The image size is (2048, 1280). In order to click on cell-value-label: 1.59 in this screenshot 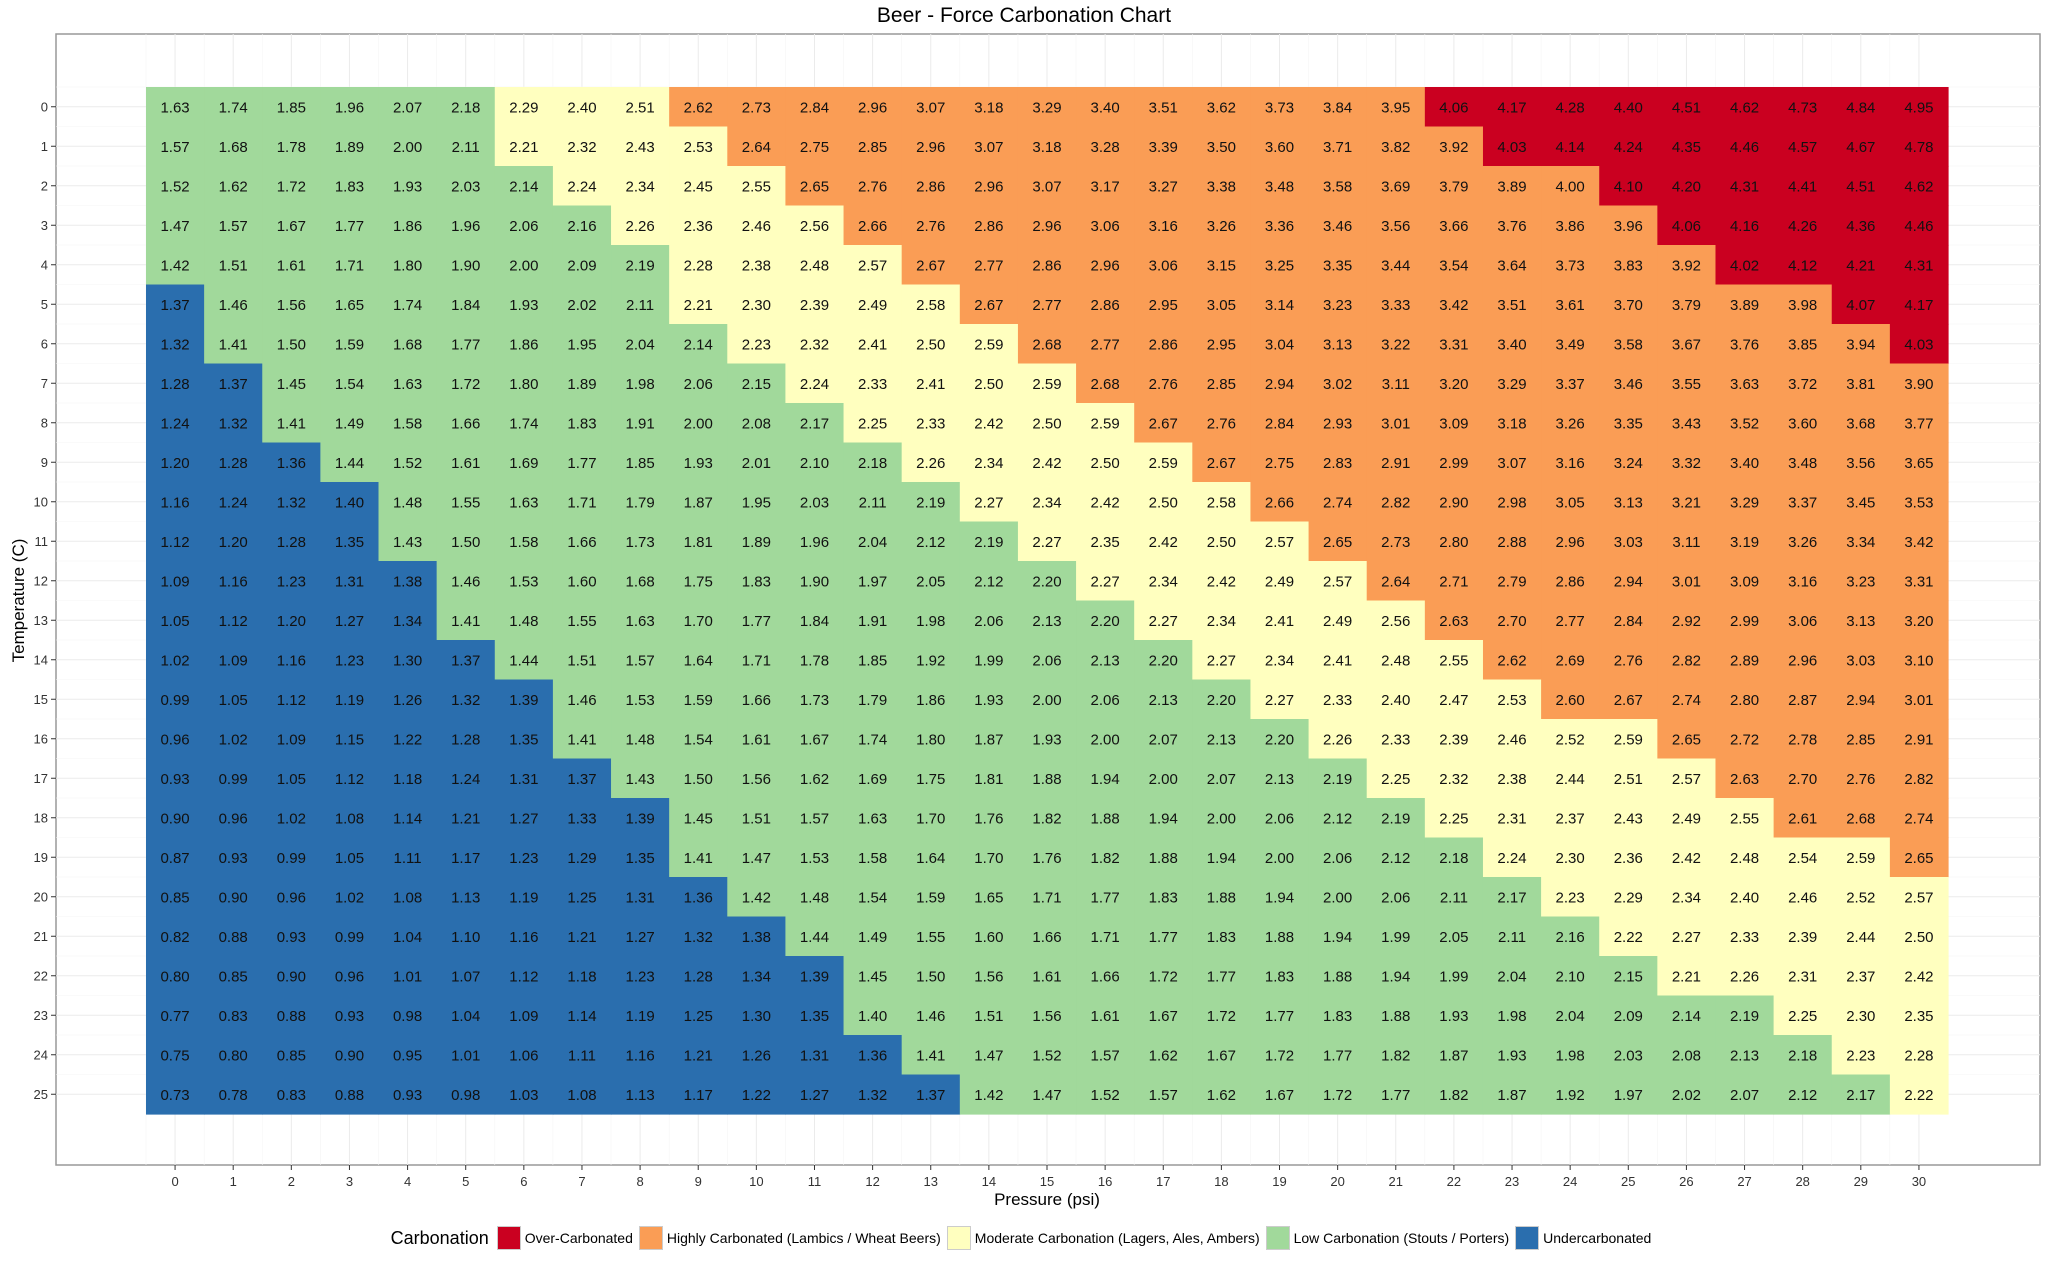, I will do `click(930, 897)`.